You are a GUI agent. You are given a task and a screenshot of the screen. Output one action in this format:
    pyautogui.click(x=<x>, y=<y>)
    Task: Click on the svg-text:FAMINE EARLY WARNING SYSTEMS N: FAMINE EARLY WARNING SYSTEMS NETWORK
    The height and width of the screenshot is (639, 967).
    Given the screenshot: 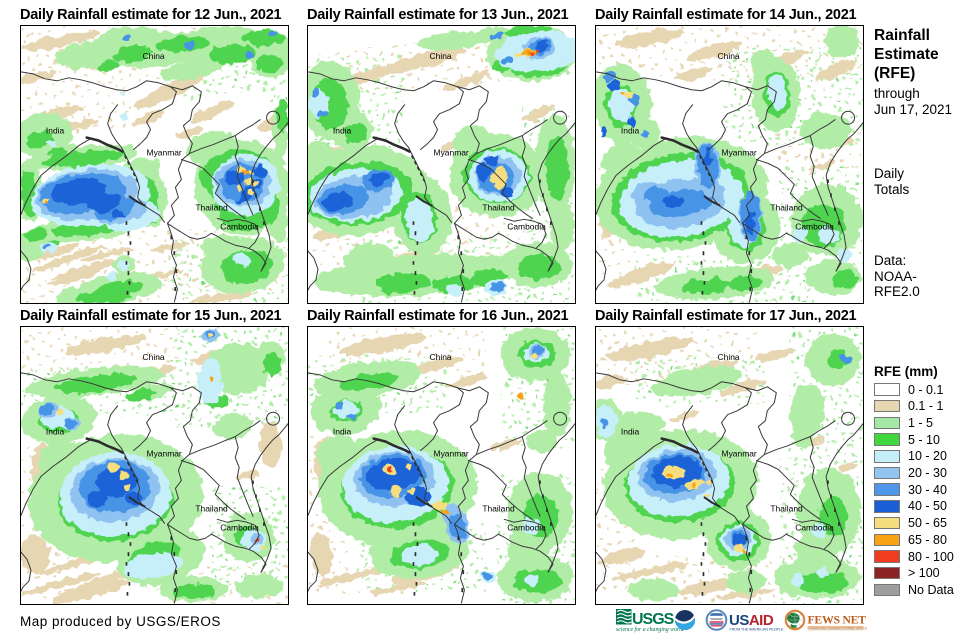 What is the action you would take?
    pyautogui.click(x=838, y=629)
    